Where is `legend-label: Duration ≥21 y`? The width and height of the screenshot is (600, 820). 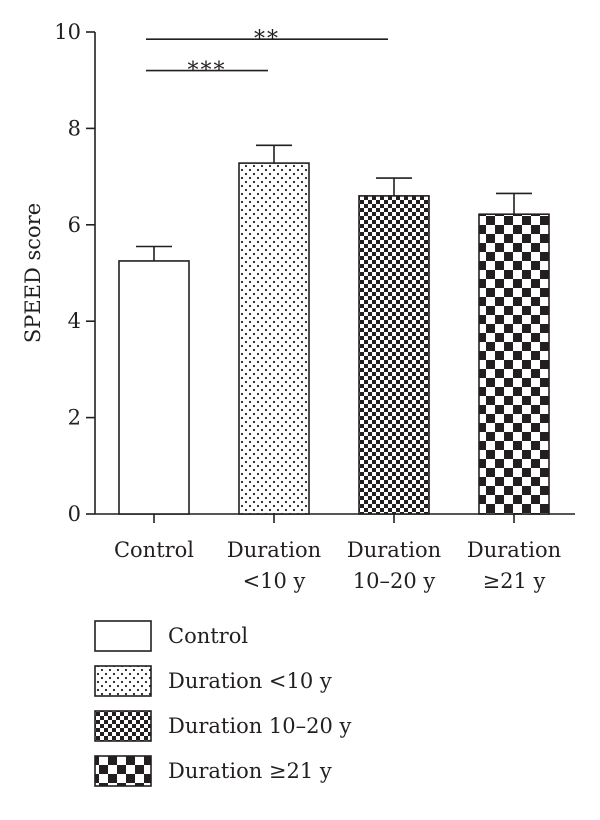
legend-label: Duration ≥21 y is located at coordinates (250, 771).